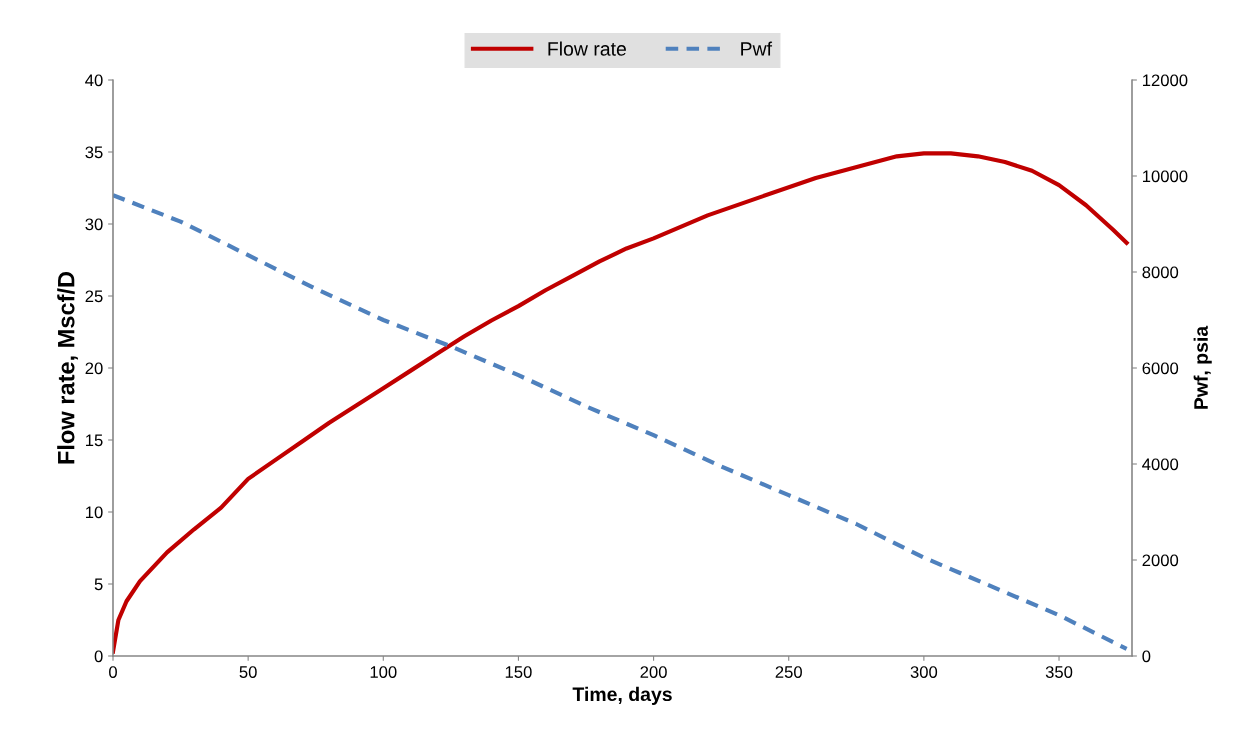 This screenshot has width=1249, height=746. What do you see at coordinates (518, 672) in the screenshot?
I see `x-tick-label: 150` at bounding box center [518, 672].